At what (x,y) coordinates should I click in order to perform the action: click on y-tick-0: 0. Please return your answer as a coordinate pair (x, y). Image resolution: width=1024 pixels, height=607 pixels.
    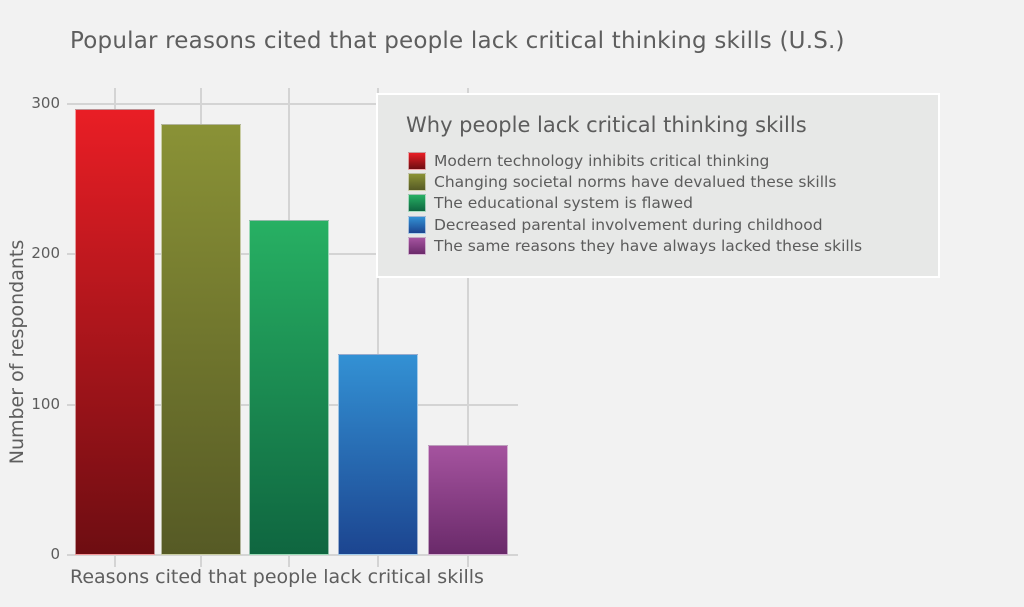
    Looking at the image, I should click on (55, 554).